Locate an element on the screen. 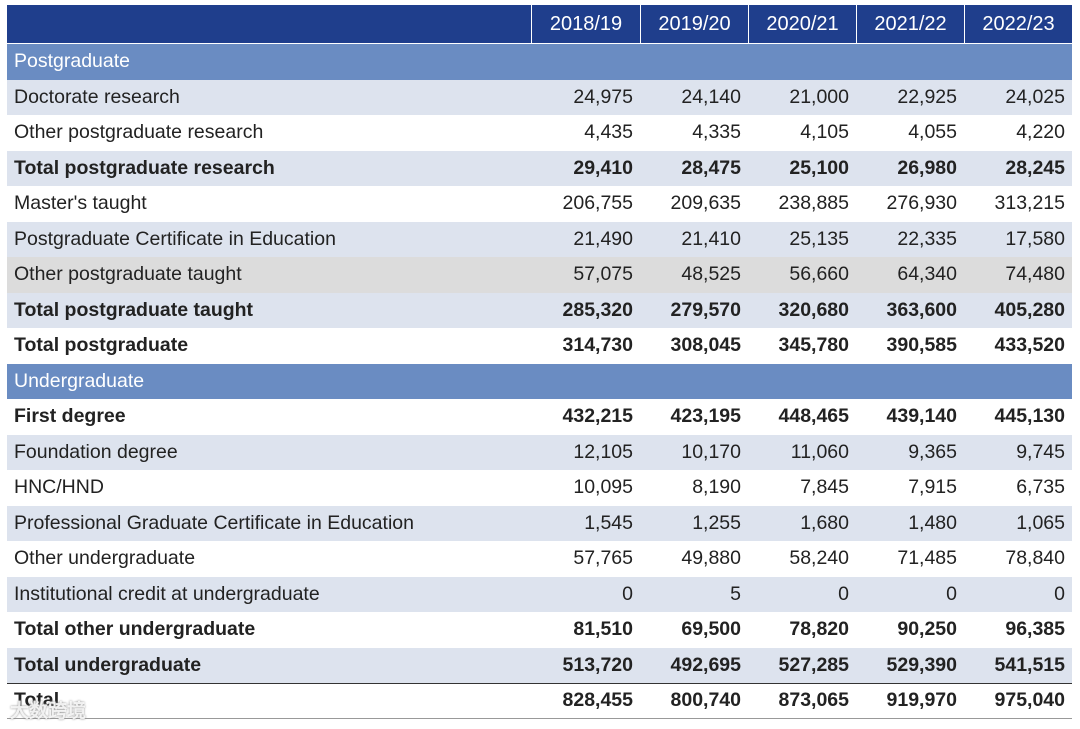 The image size is (1080, 729). cell-value: 800,740 is located at coordinates (706, 700).